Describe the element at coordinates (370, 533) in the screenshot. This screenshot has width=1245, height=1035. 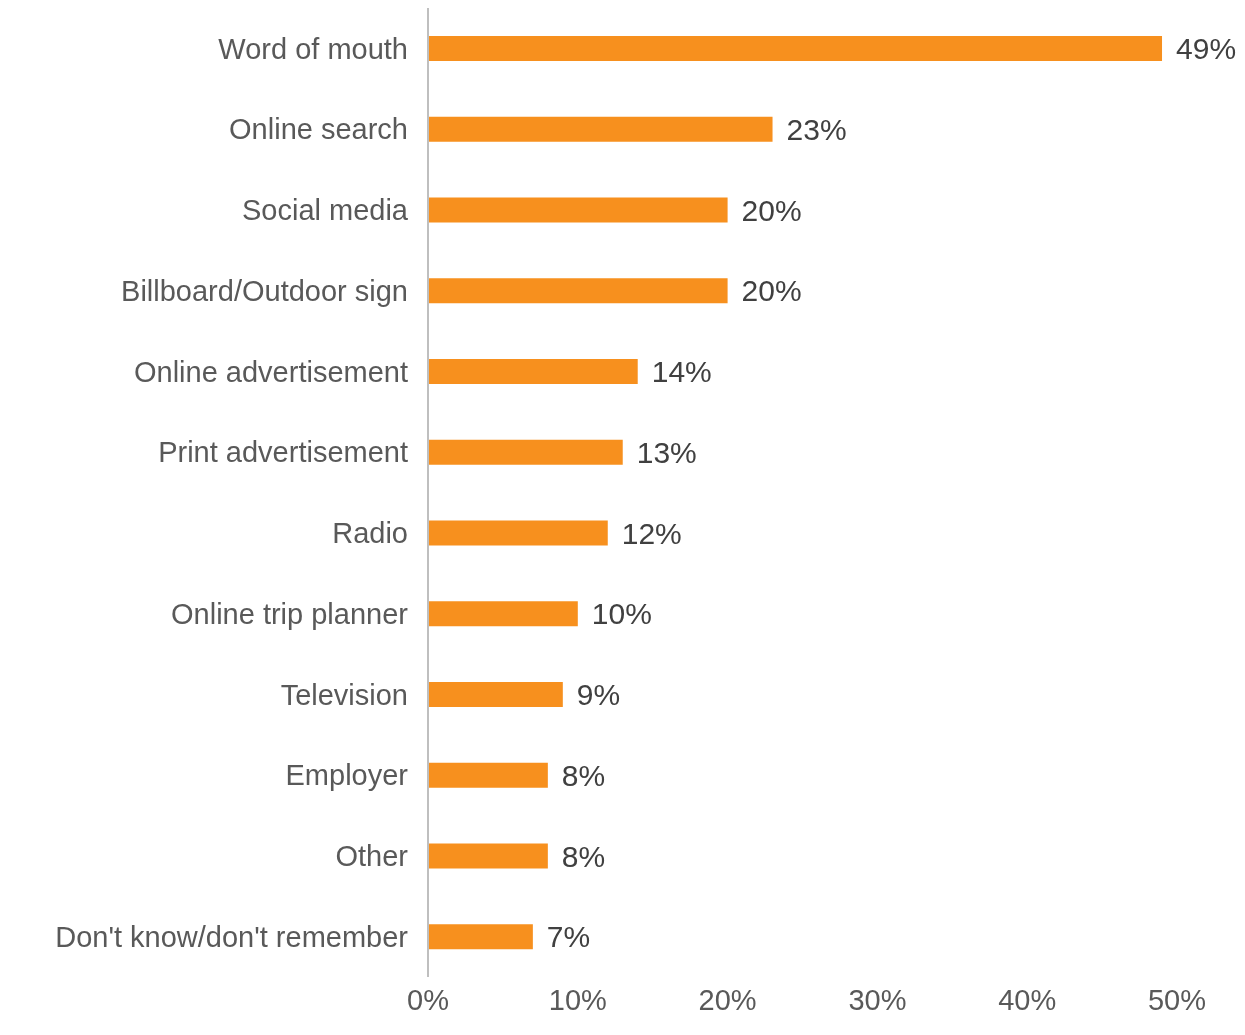
I see `y-tick-label: Radio` at that location.